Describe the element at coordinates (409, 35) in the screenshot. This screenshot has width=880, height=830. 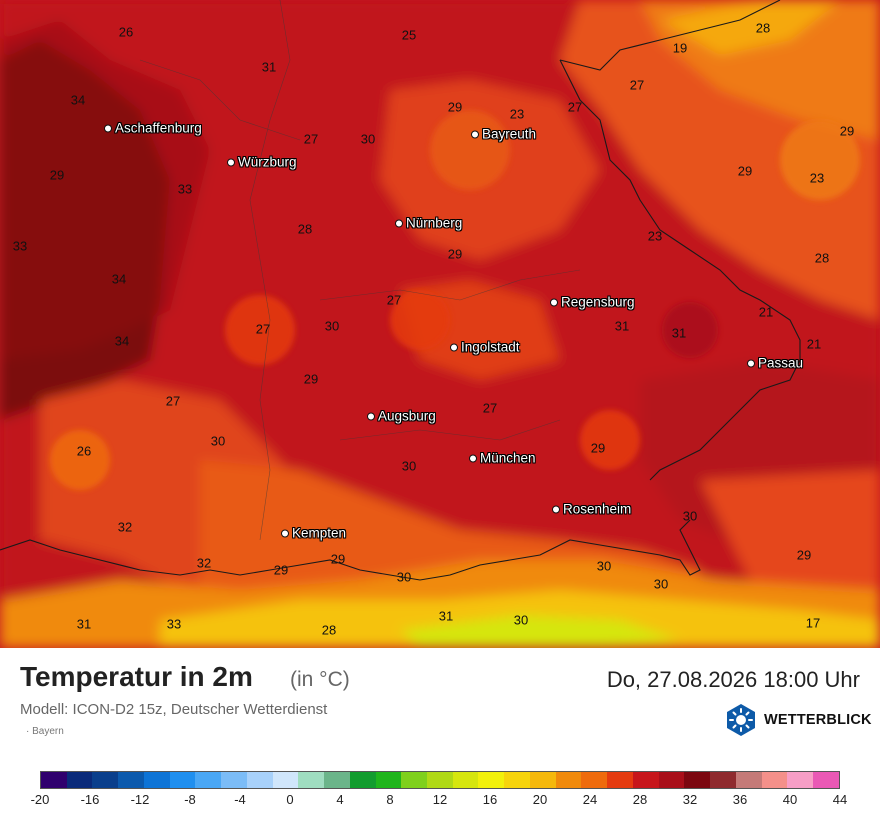
I see `temperature-value: 25` at that location.